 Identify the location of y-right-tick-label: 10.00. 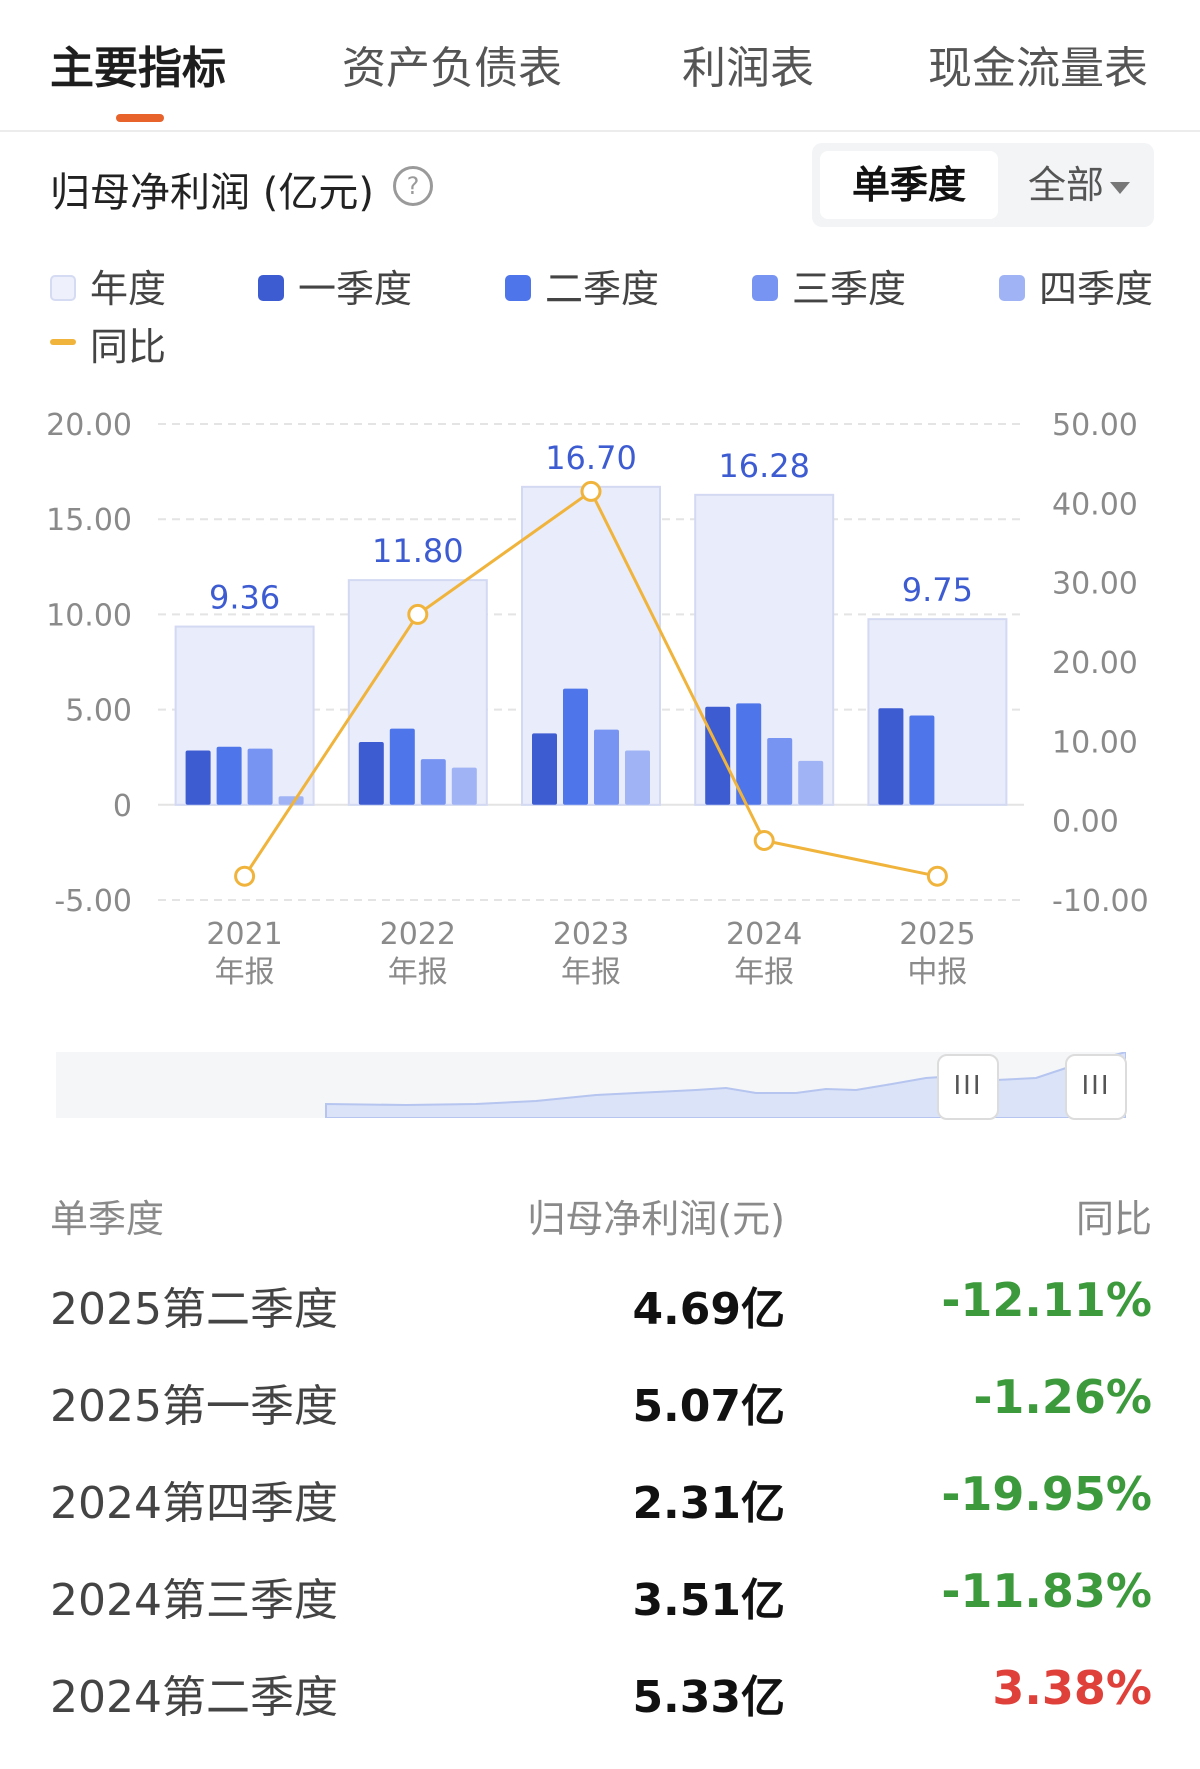
(1095, 742).